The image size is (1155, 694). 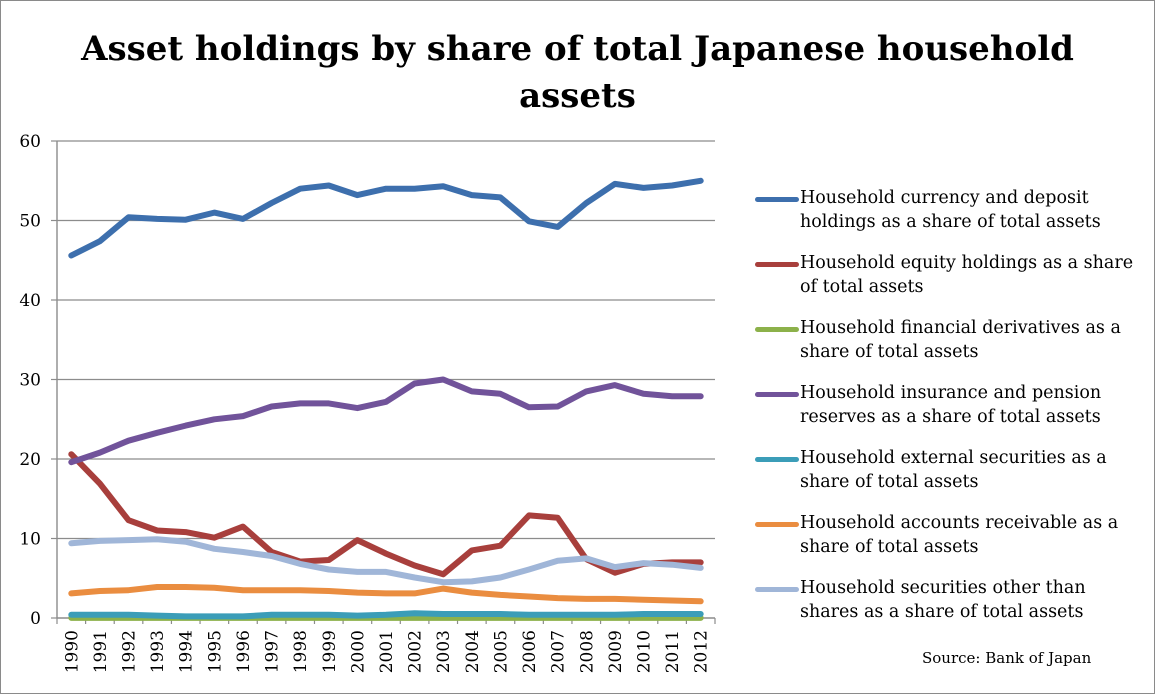 What do you see at coordinates (416, 651) in the screenshot?
I see `x-tick-label: 2002` at bounding box center [416, 651].